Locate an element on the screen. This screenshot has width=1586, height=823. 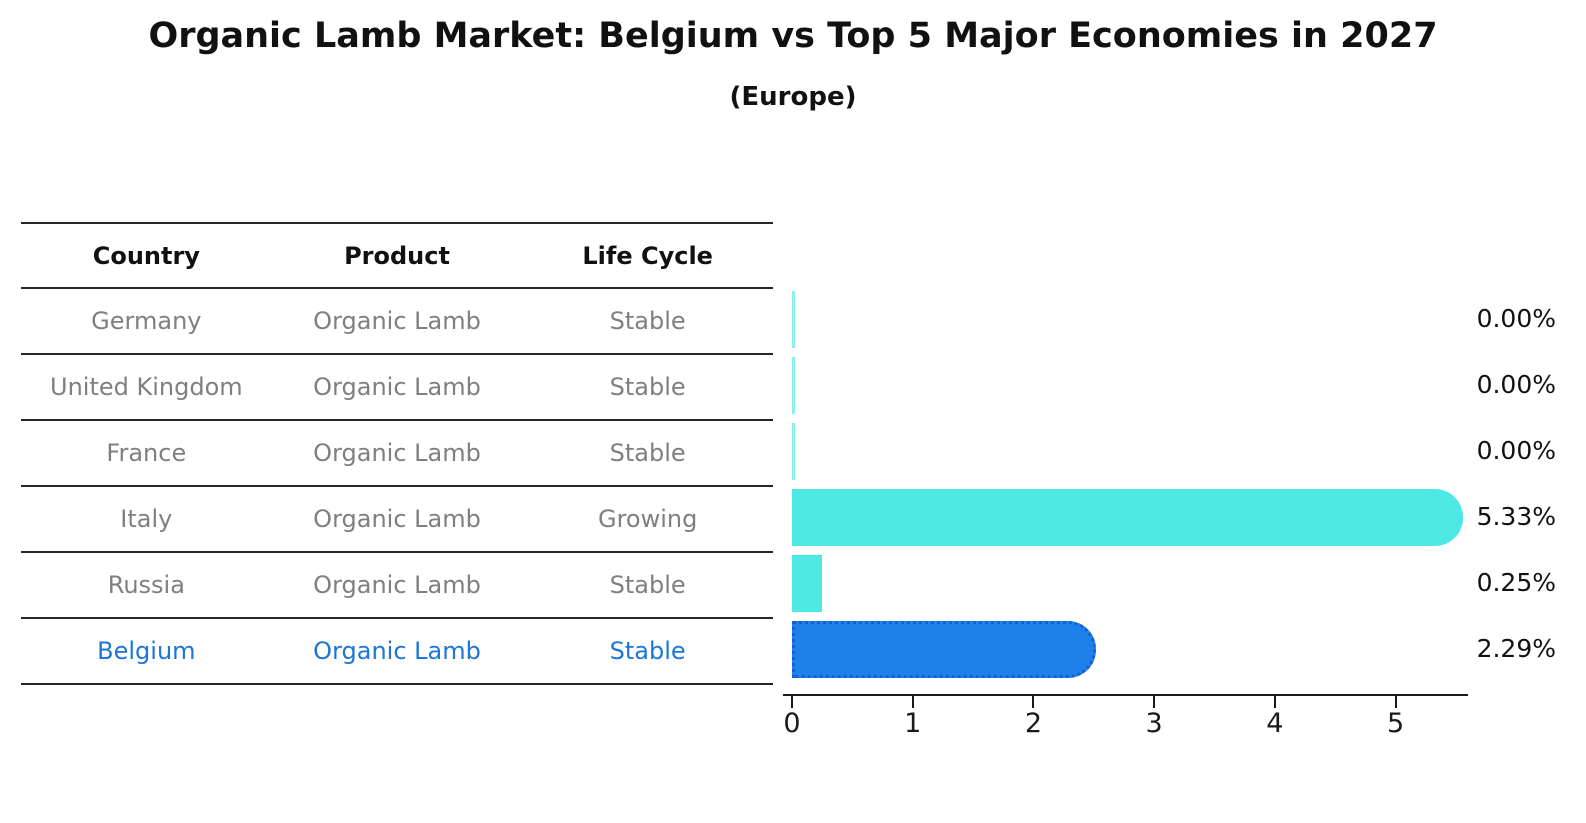
table-header-row: Country Product Life Cycle is located at coordinates (397, 256).